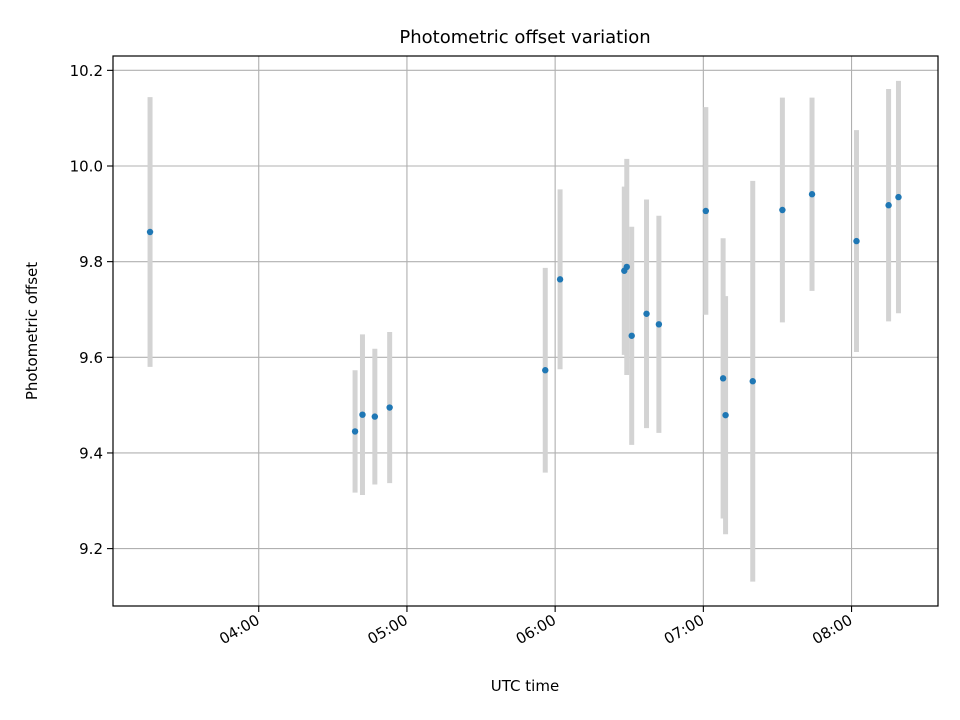 This screenshot has height=720, width=960. What do you see at coordinates (525, 686) in the screenshot?
I see `x-axis-title: UTC time` at bounding box center [525, 686].